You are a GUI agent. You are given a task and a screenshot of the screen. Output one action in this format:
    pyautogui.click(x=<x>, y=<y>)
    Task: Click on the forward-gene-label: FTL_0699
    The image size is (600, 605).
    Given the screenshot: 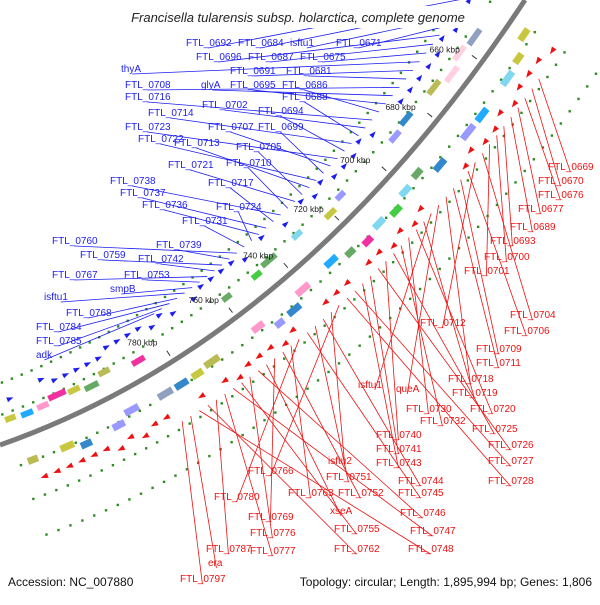 What is the action you would take?
    pyautogui.click(x=281, y=127)
    